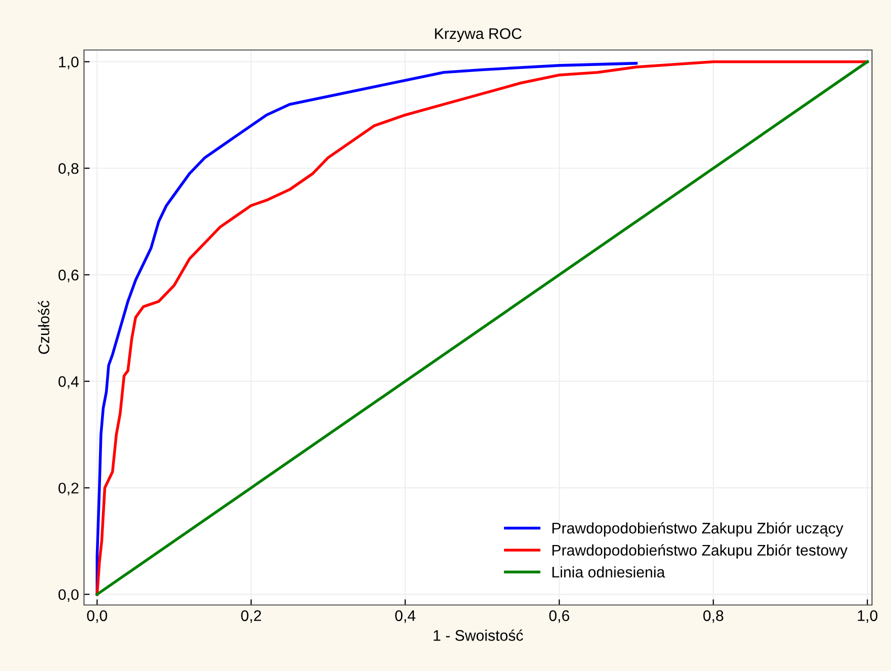  I want to click on legend-label: Linia odniesienia, so click(609, 572).